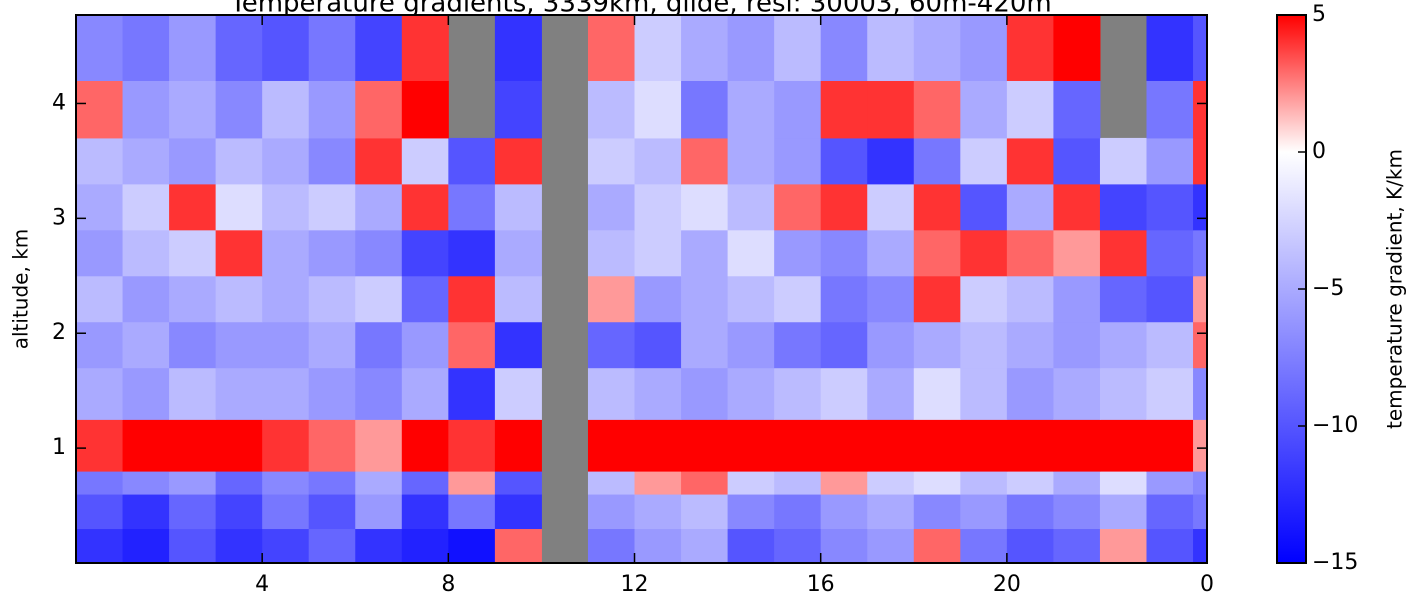 This screenshot has width=1408, height=603. I want to click on x-tick-label: 4, so click(262, 584).